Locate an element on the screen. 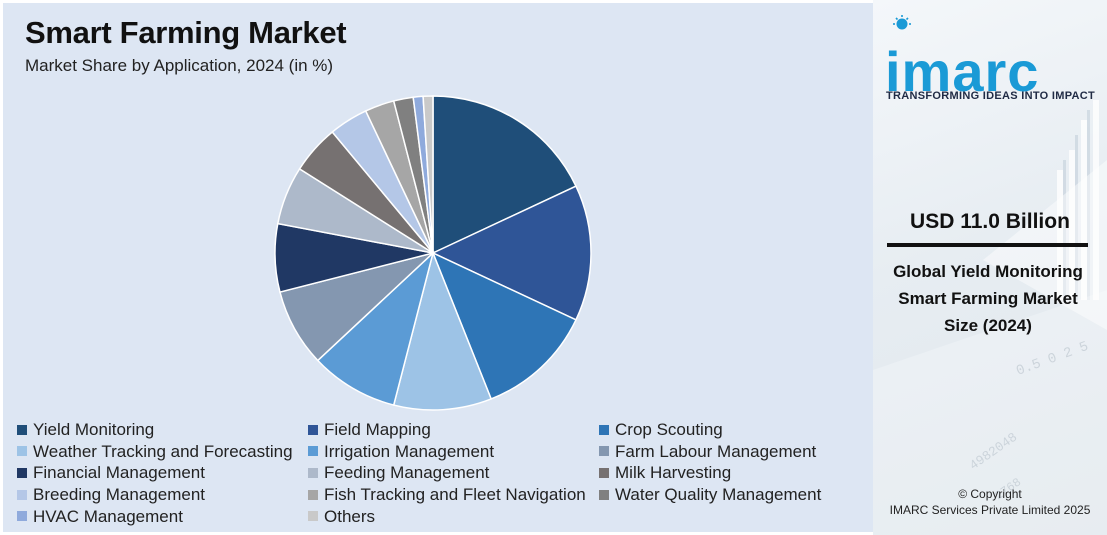  chart-subtitle: Market Share by Application, 2024 (in %) is located at coordinates (179, 65).